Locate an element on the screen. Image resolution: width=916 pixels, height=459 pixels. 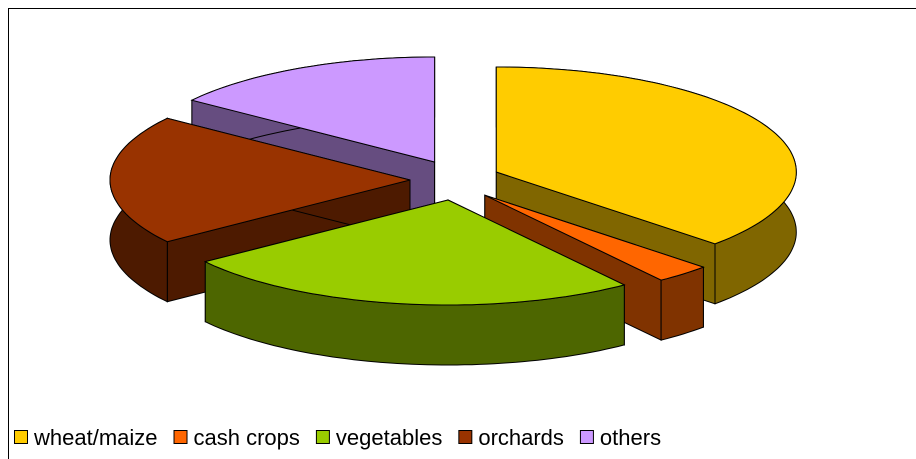
legend-label: vegetables is located at coordinates (389, 437).